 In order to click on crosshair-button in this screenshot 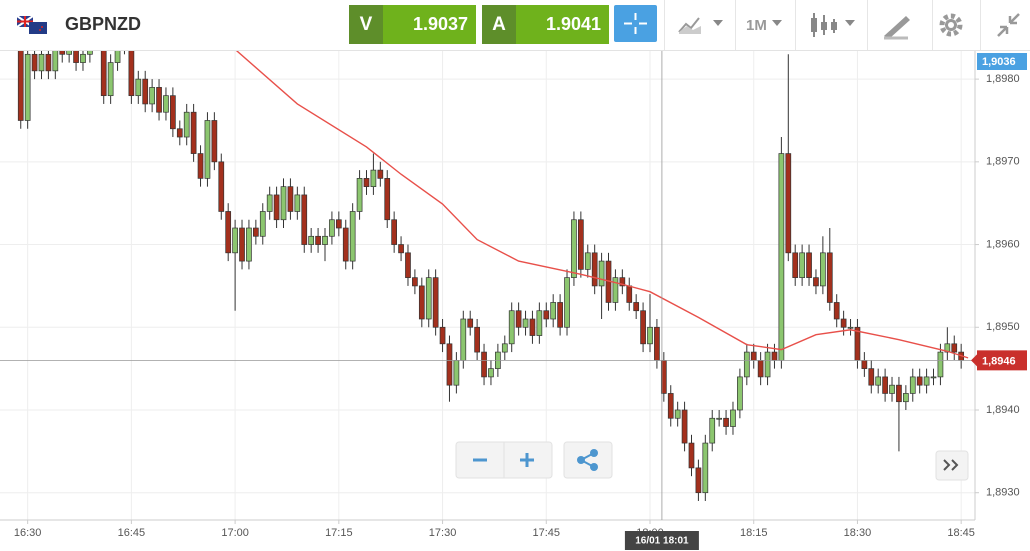, I will do `click(635, 24)`.